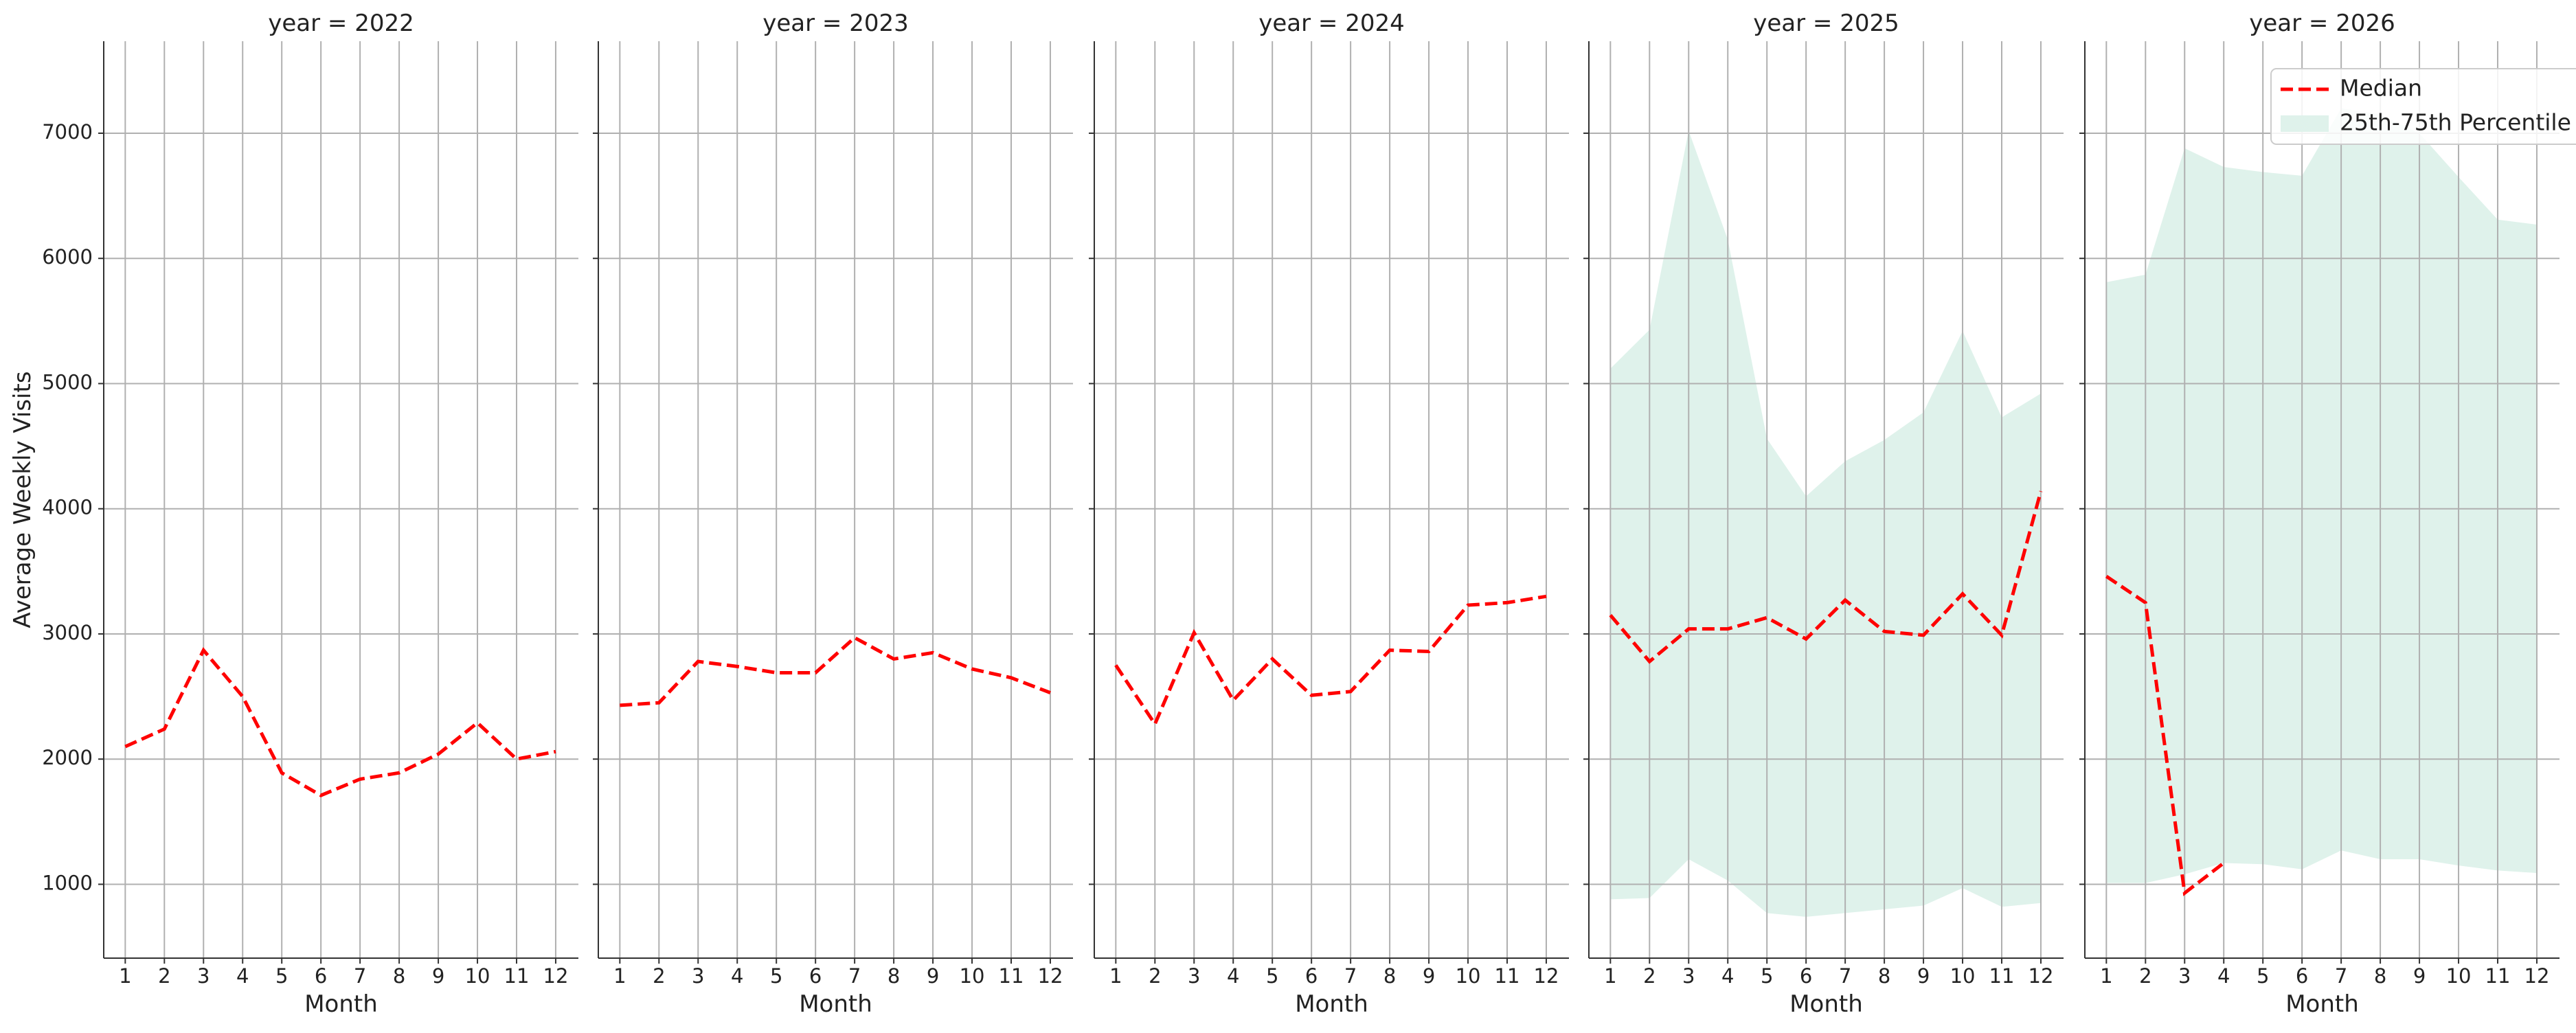 The image size is (2576, 1033). What do you see at coordinates (67, 633) in the screenshot?
I see `y-tick-label: 3000` at bounding box center [67, 633].